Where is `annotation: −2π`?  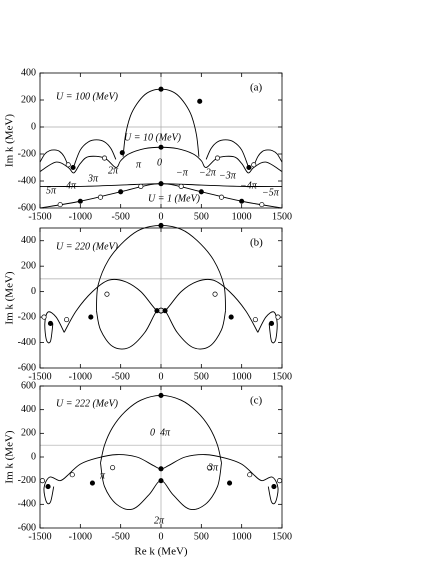
annotation: −2π is located at coordinates (208, 172).